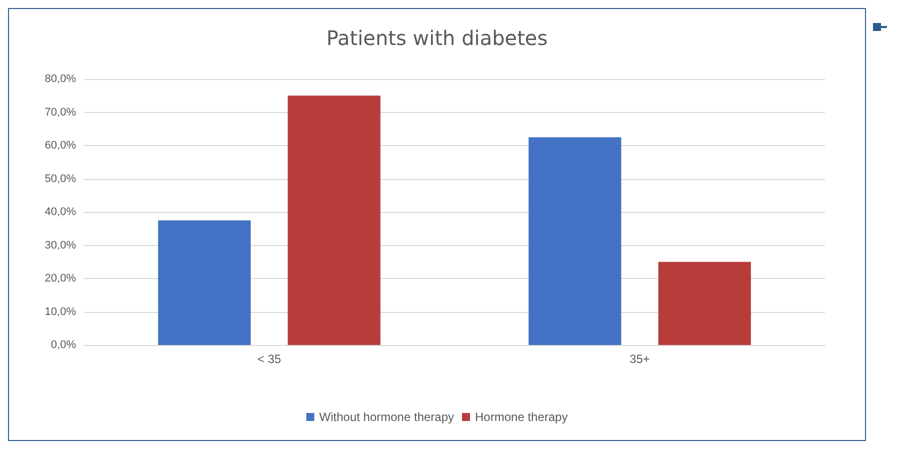  What do you see at coordinates (437, 38) in the screenshot?
I see `chart-title: Patients with diabetes` at bounding box center [437, 38].